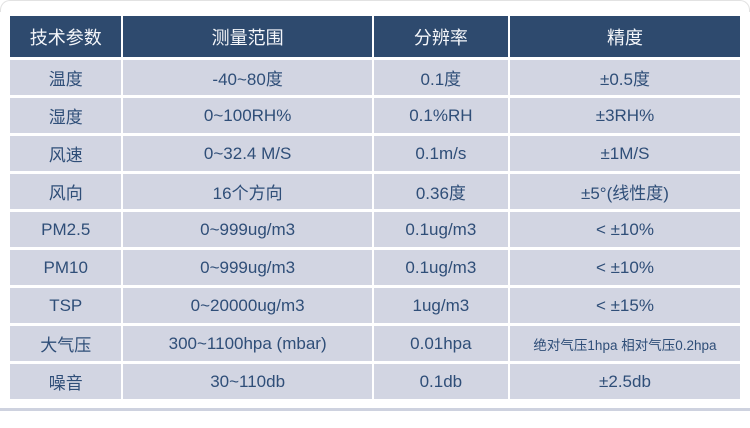 This screenshot has height=428, width=750. I want to click on value-cell: ±5°(线性度), so click(625, 191).